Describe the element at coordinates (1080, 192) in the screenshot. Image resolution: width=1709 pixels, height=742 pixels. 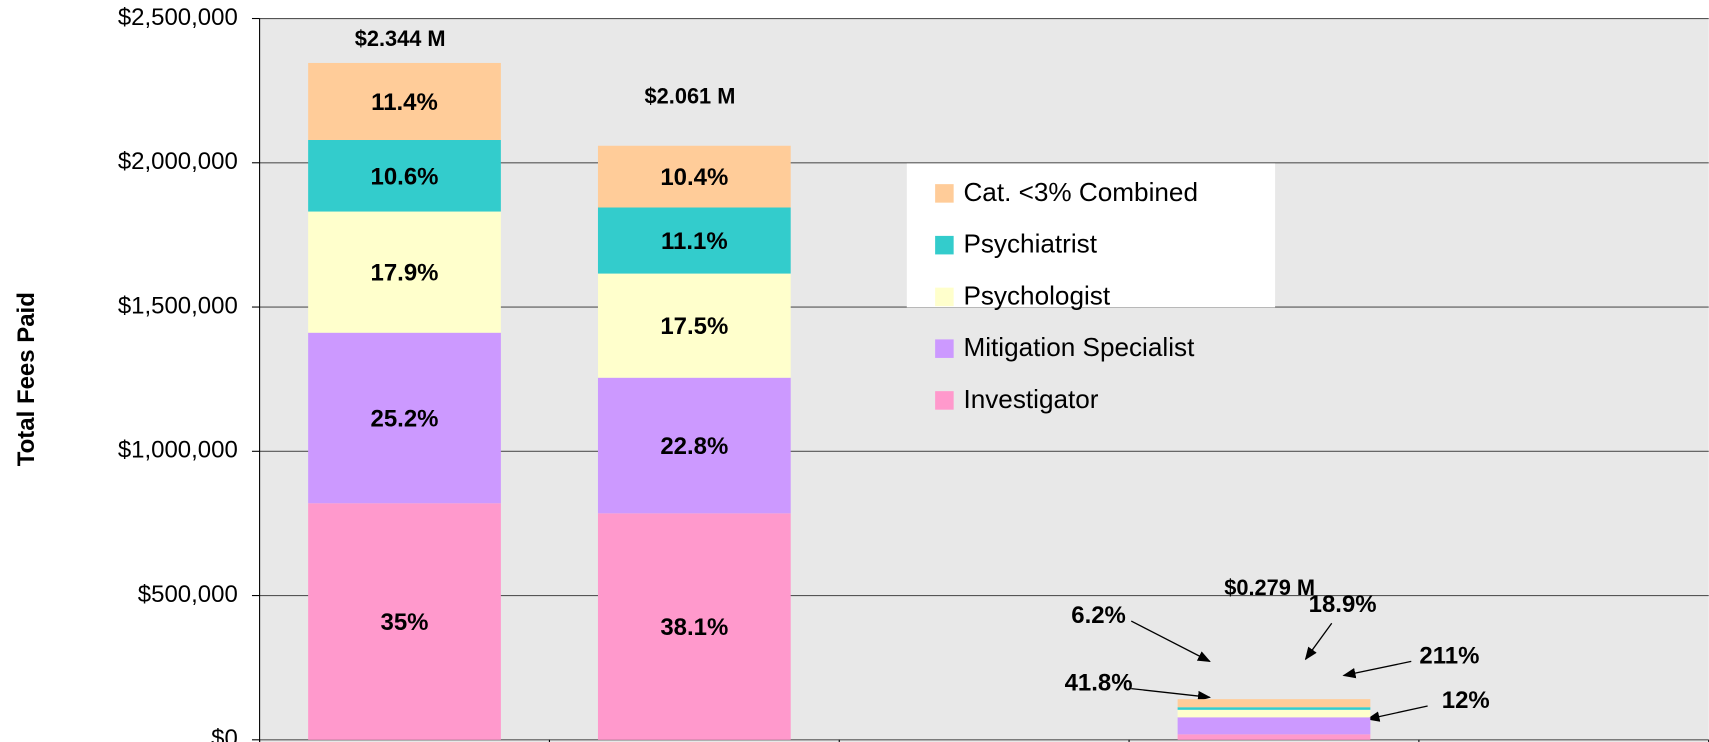
I see `legend-label: Cat. <3% Combined` at that location.